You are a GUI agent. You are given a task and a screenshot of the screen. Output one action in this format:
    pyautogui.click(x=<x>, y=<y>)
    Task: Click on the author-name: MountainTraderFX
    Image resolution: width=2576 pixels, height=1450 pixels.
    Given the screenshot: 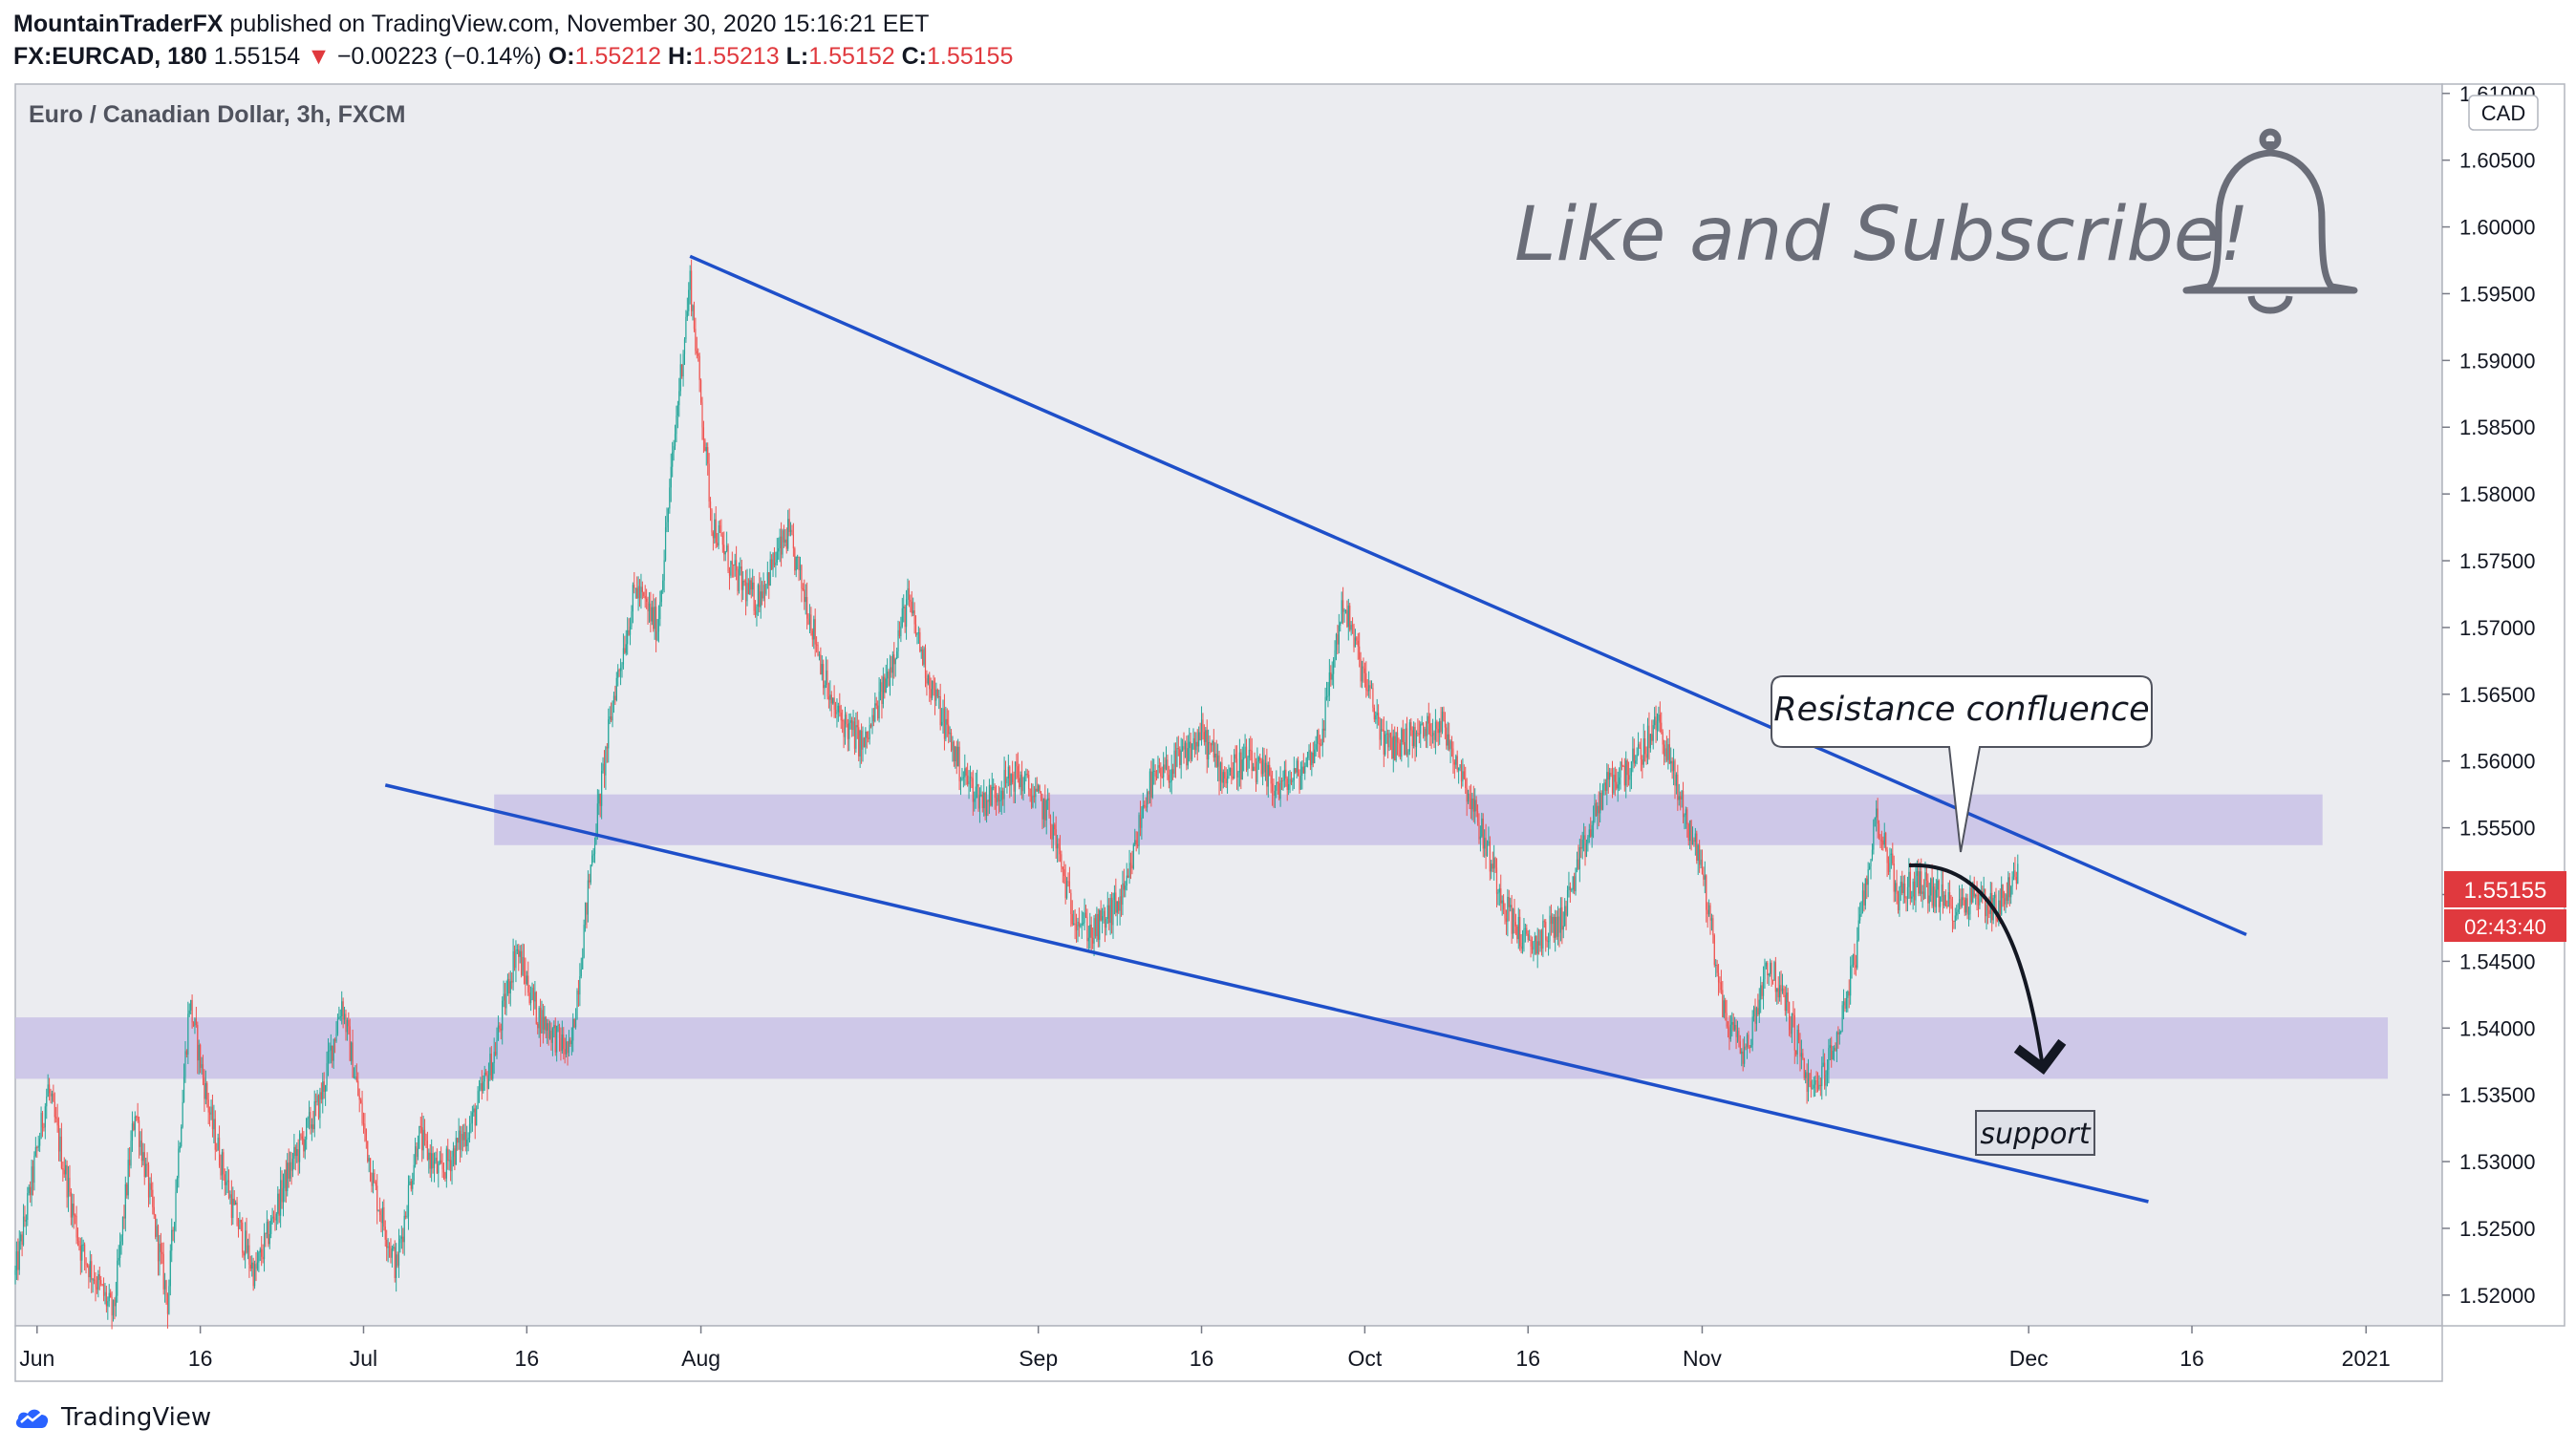 What is the action you would take?
    pyautogui.click(x=118, y=24)
    